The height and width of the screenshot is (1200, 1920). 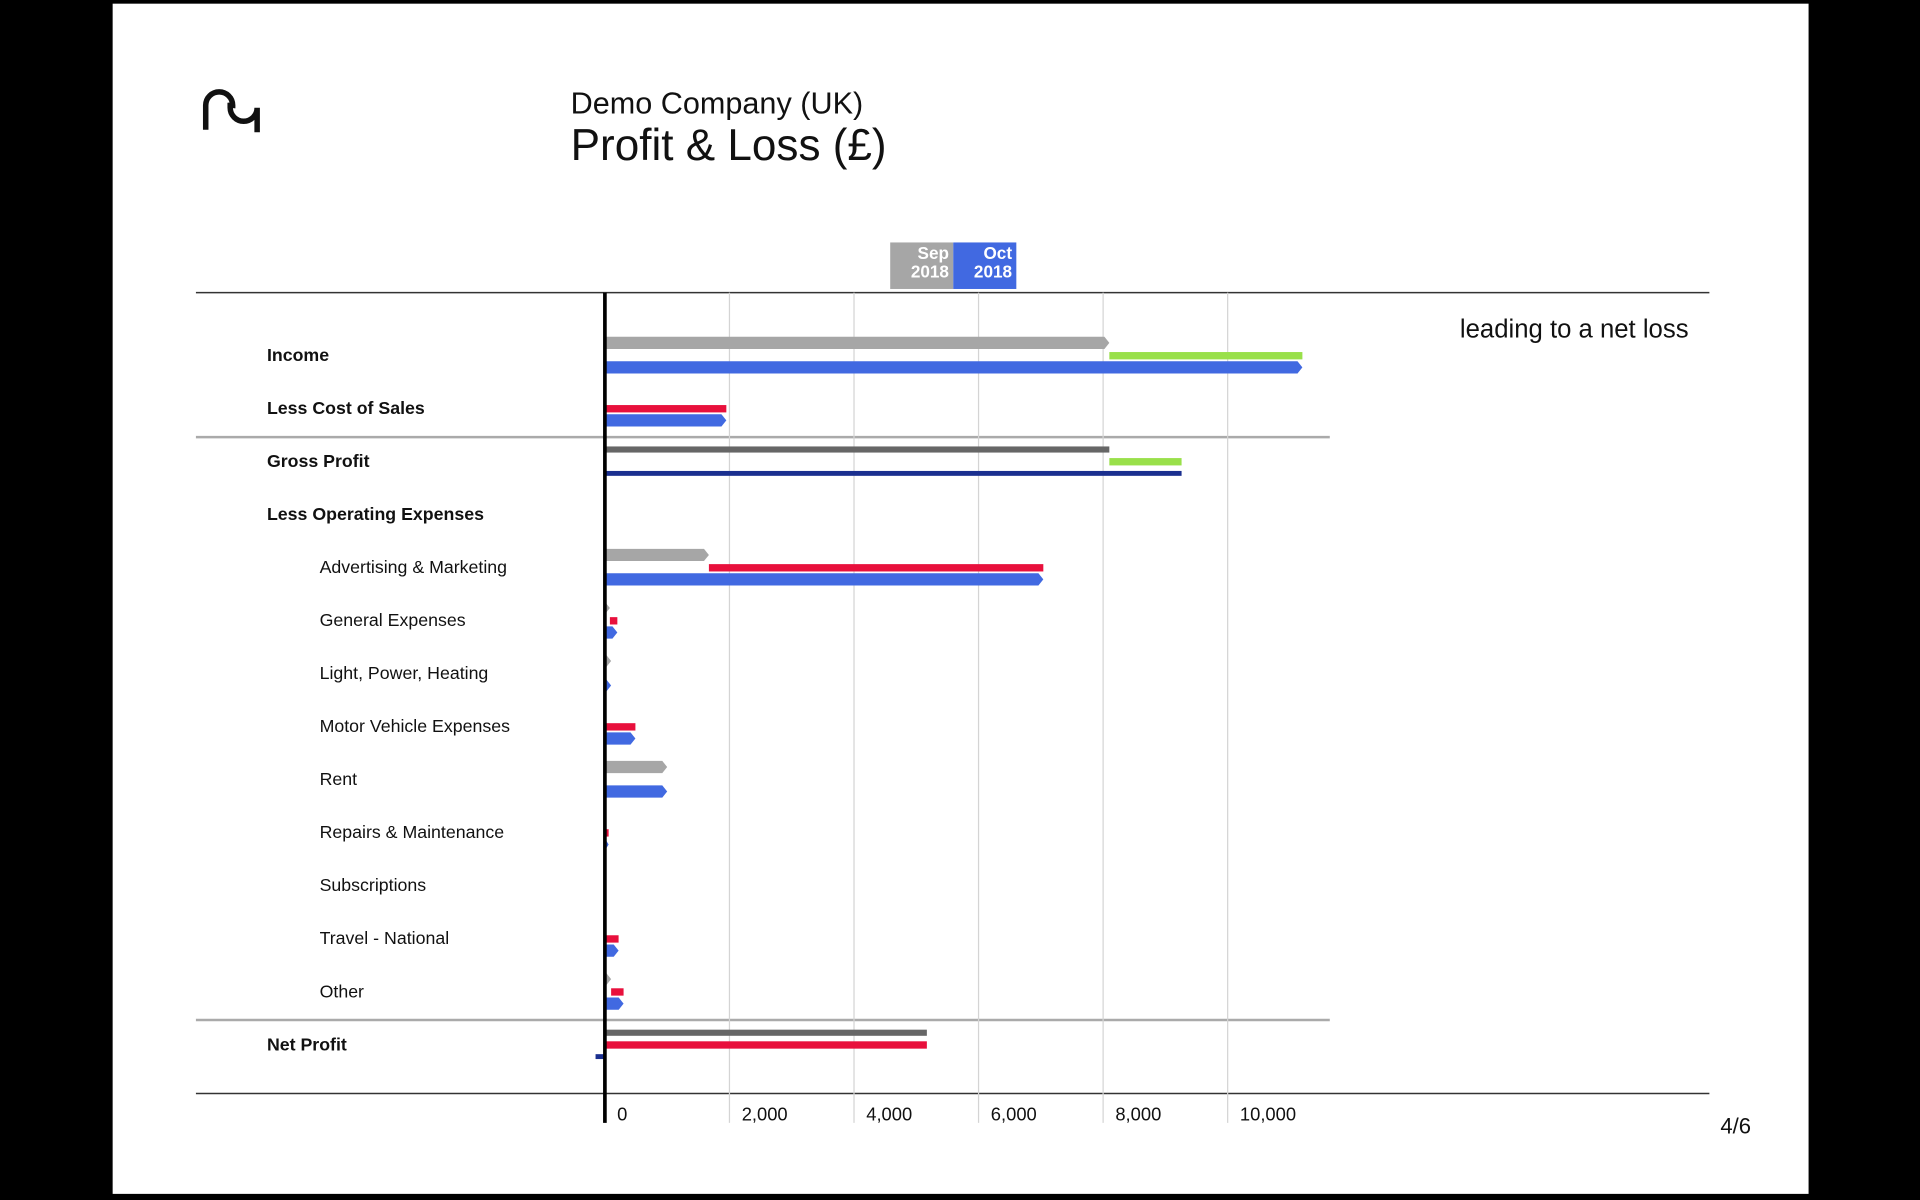 I want to click on row-label: Income, so click(x=298, y=355).